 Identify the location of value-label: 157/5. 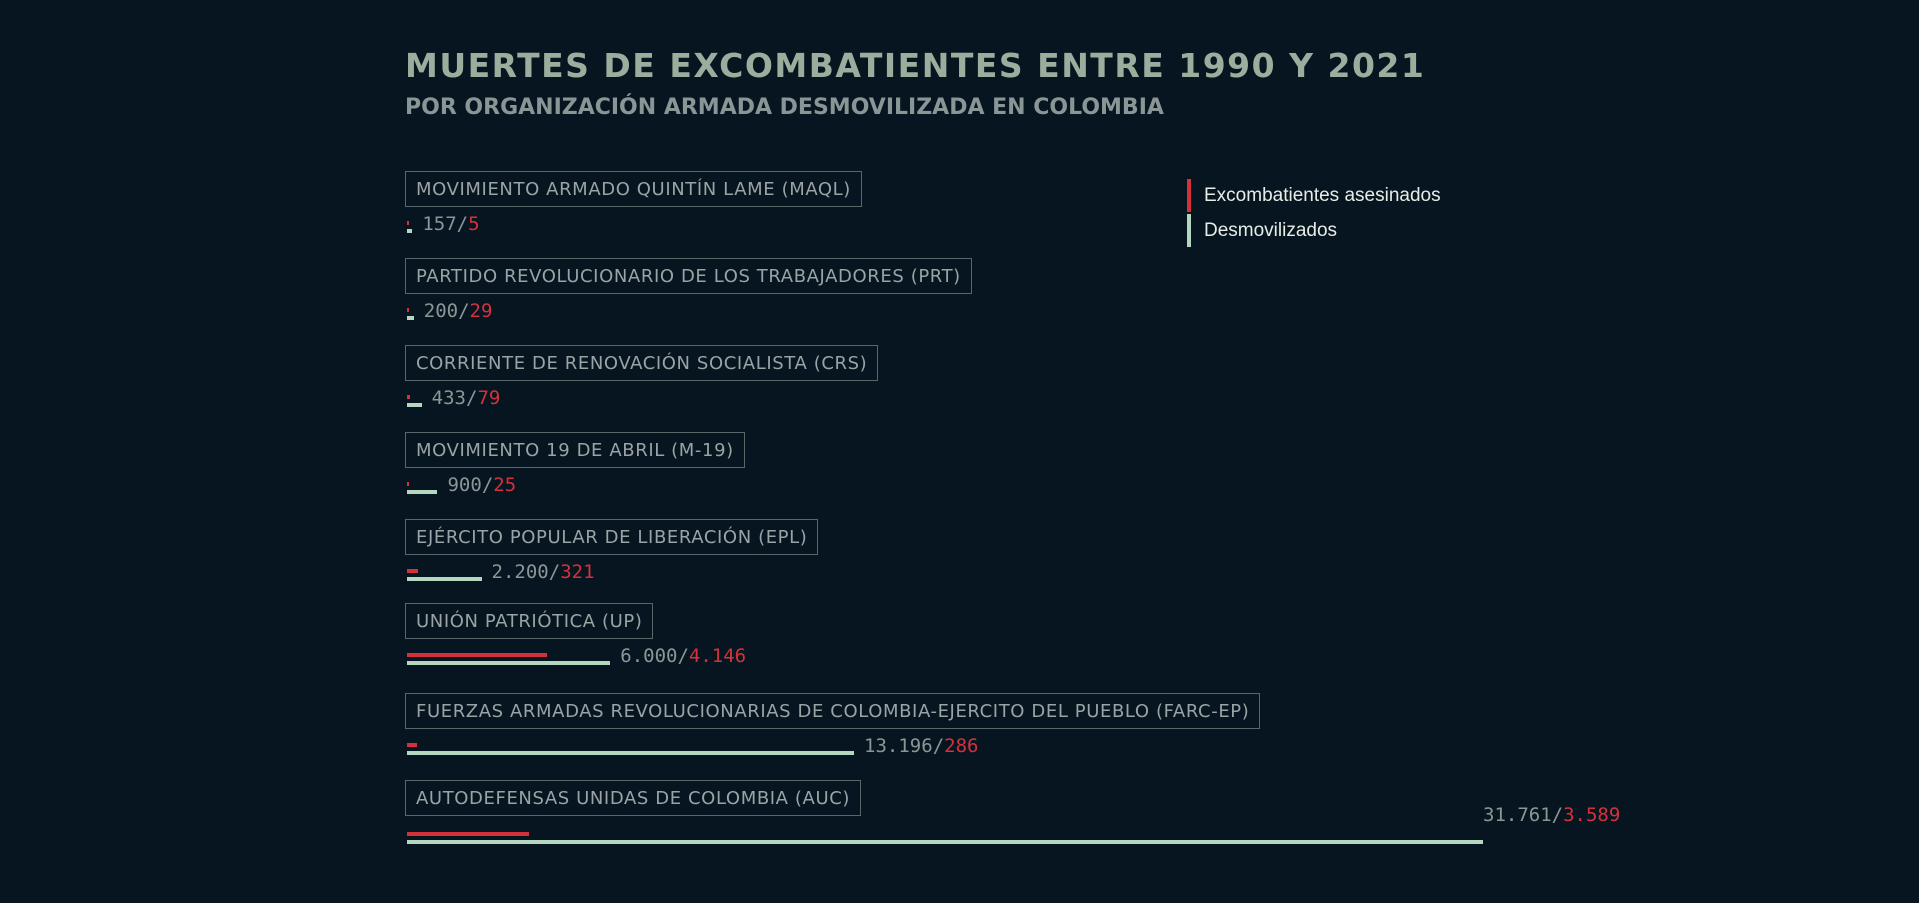
(450, 224).